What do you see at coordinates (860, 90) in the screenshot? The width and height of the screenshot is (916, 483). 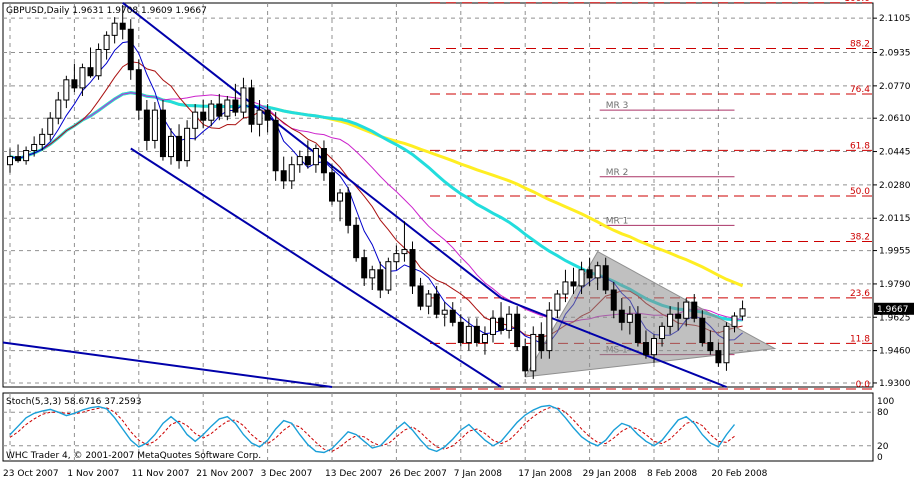 I see `fib-level-label: 76.4` at bounding box center [860, 90].